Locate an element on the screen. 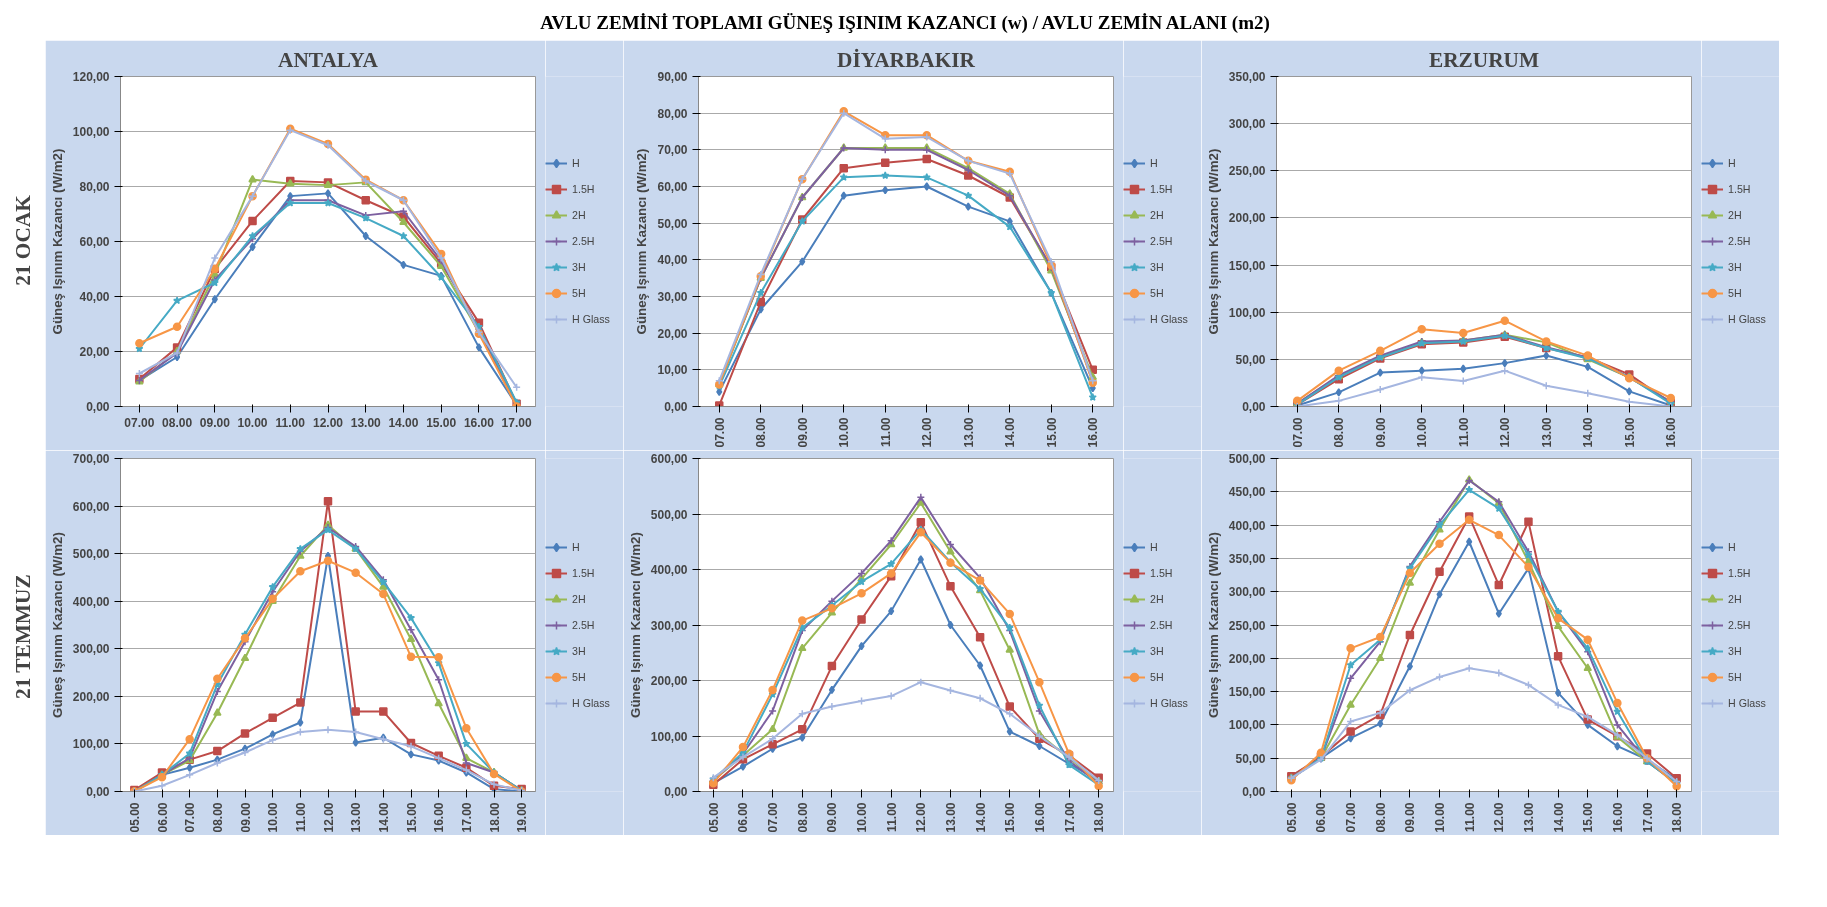 Image resolution: width=1827 pixels, height=907 pixels. y-tick-label: 450,00 is located at coordinates (1247, 492).